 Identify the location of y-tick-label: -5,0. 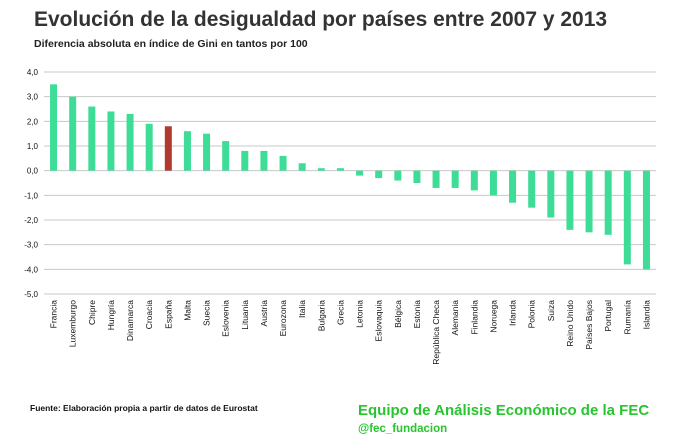
(31, 294).